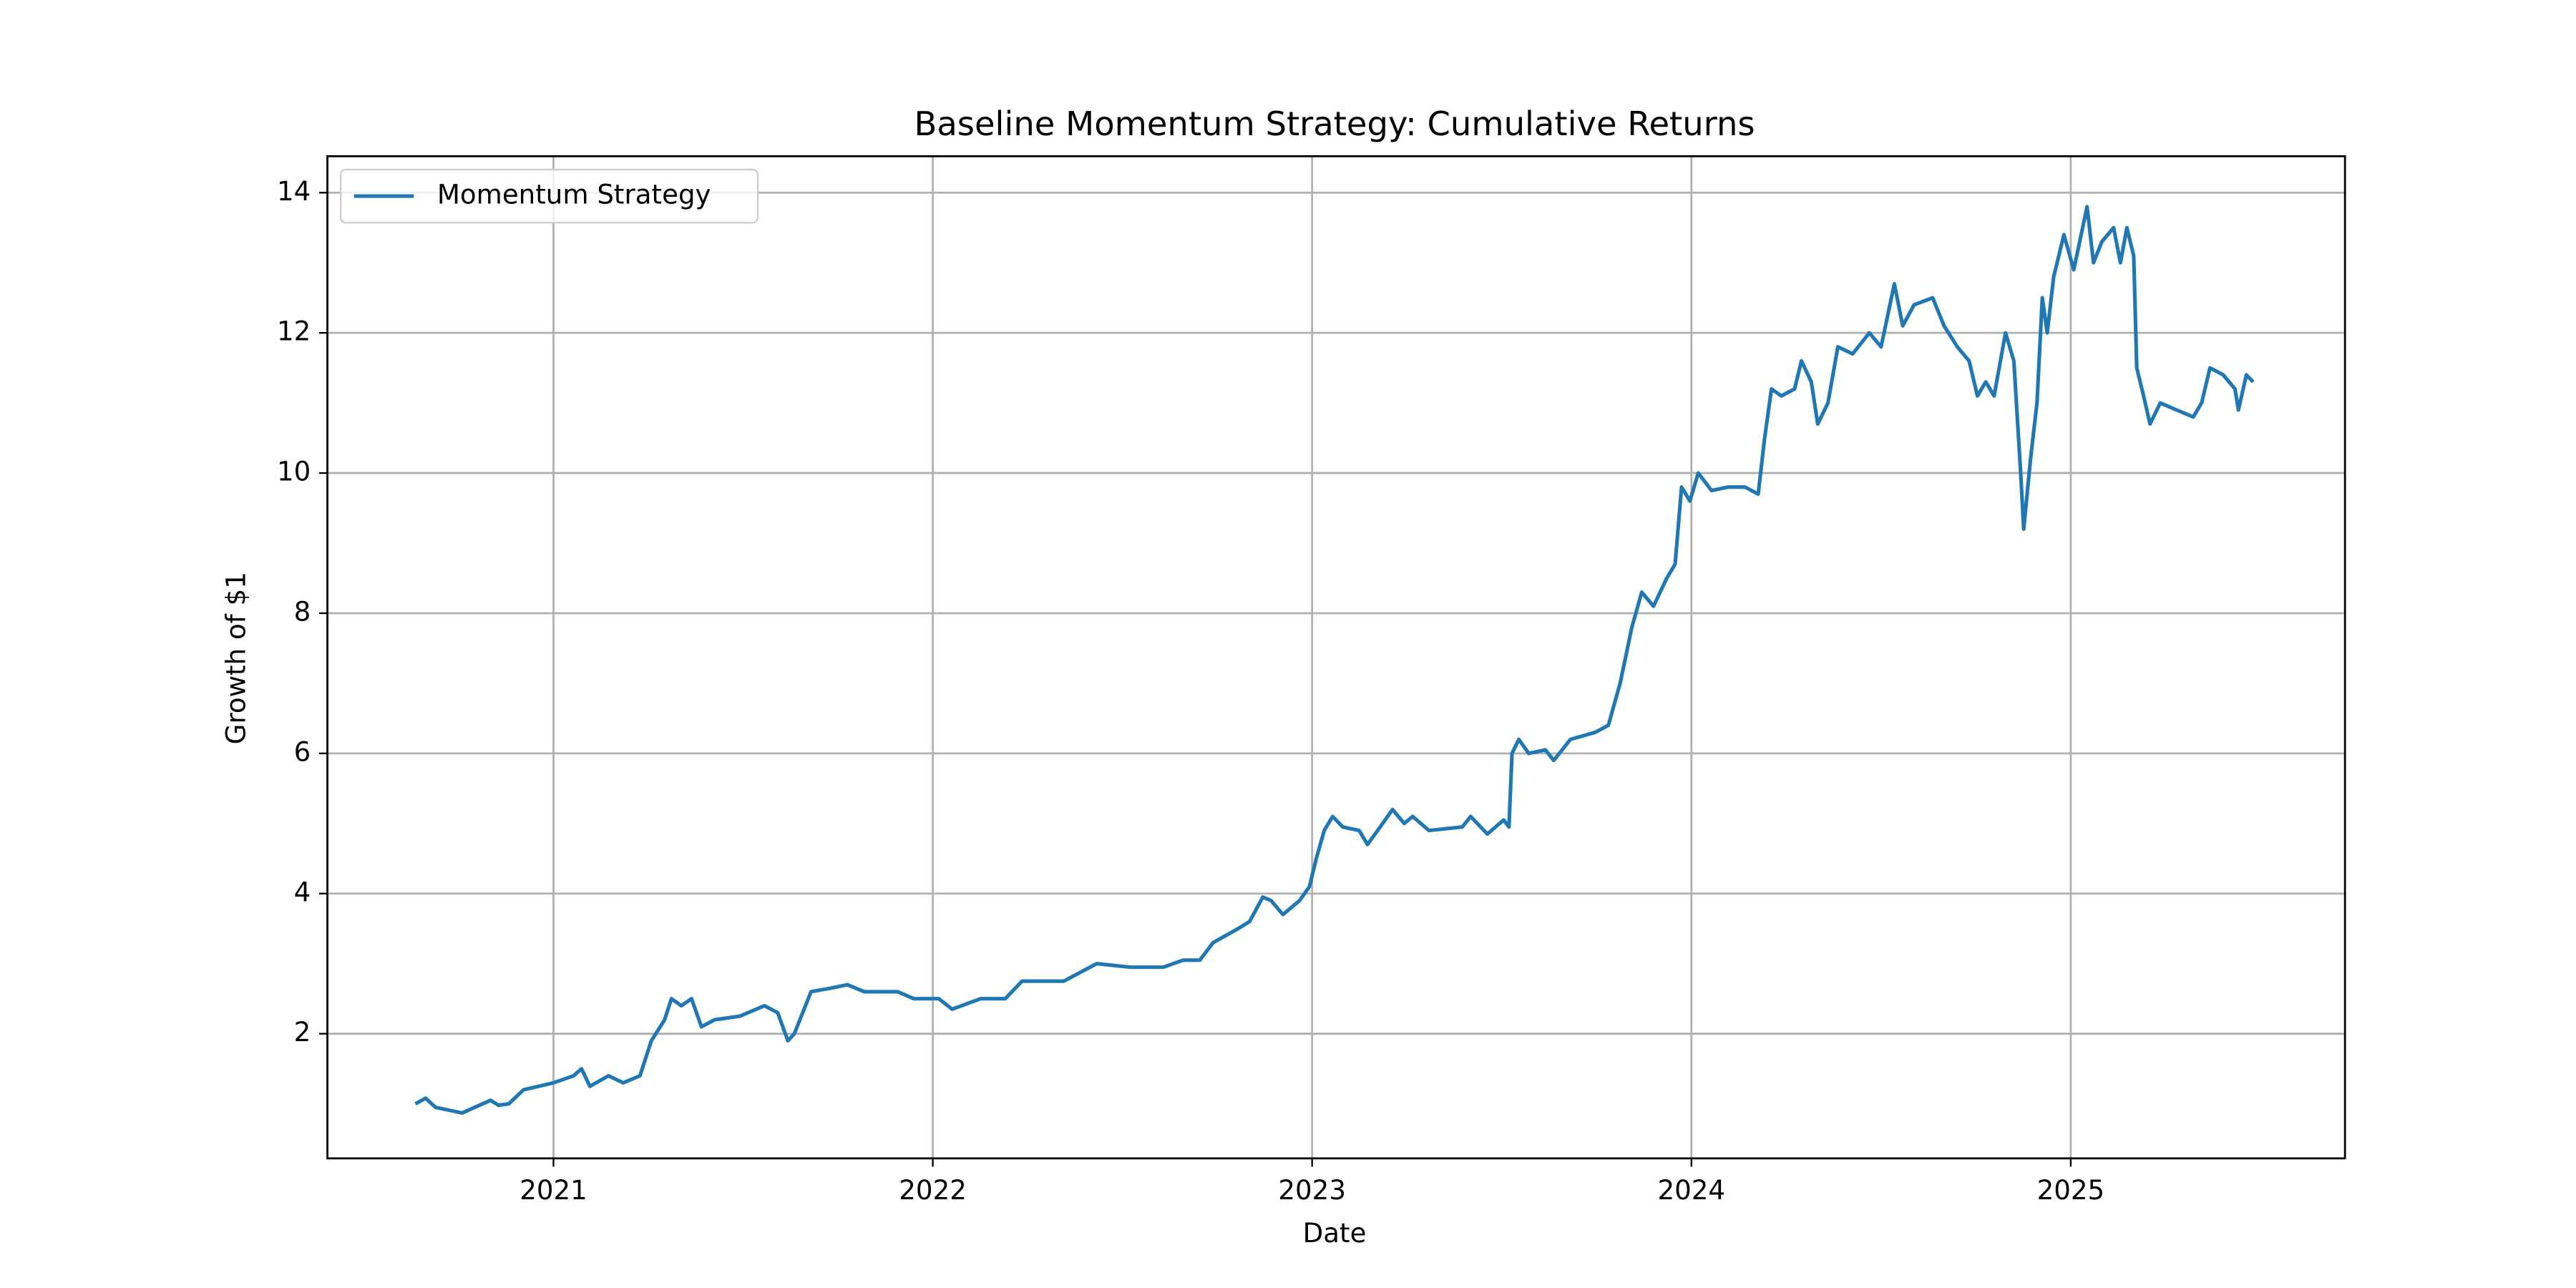 The image size is (2576, 1288). Describe the element at coordinates (294, 331) in the screenshot. I see `y-tick-label: 12` at that location.